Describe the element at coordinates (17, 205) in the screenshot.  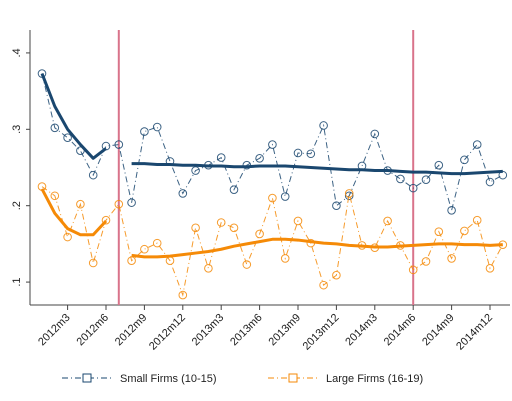
I see `y-tick-label: .2` at that location.